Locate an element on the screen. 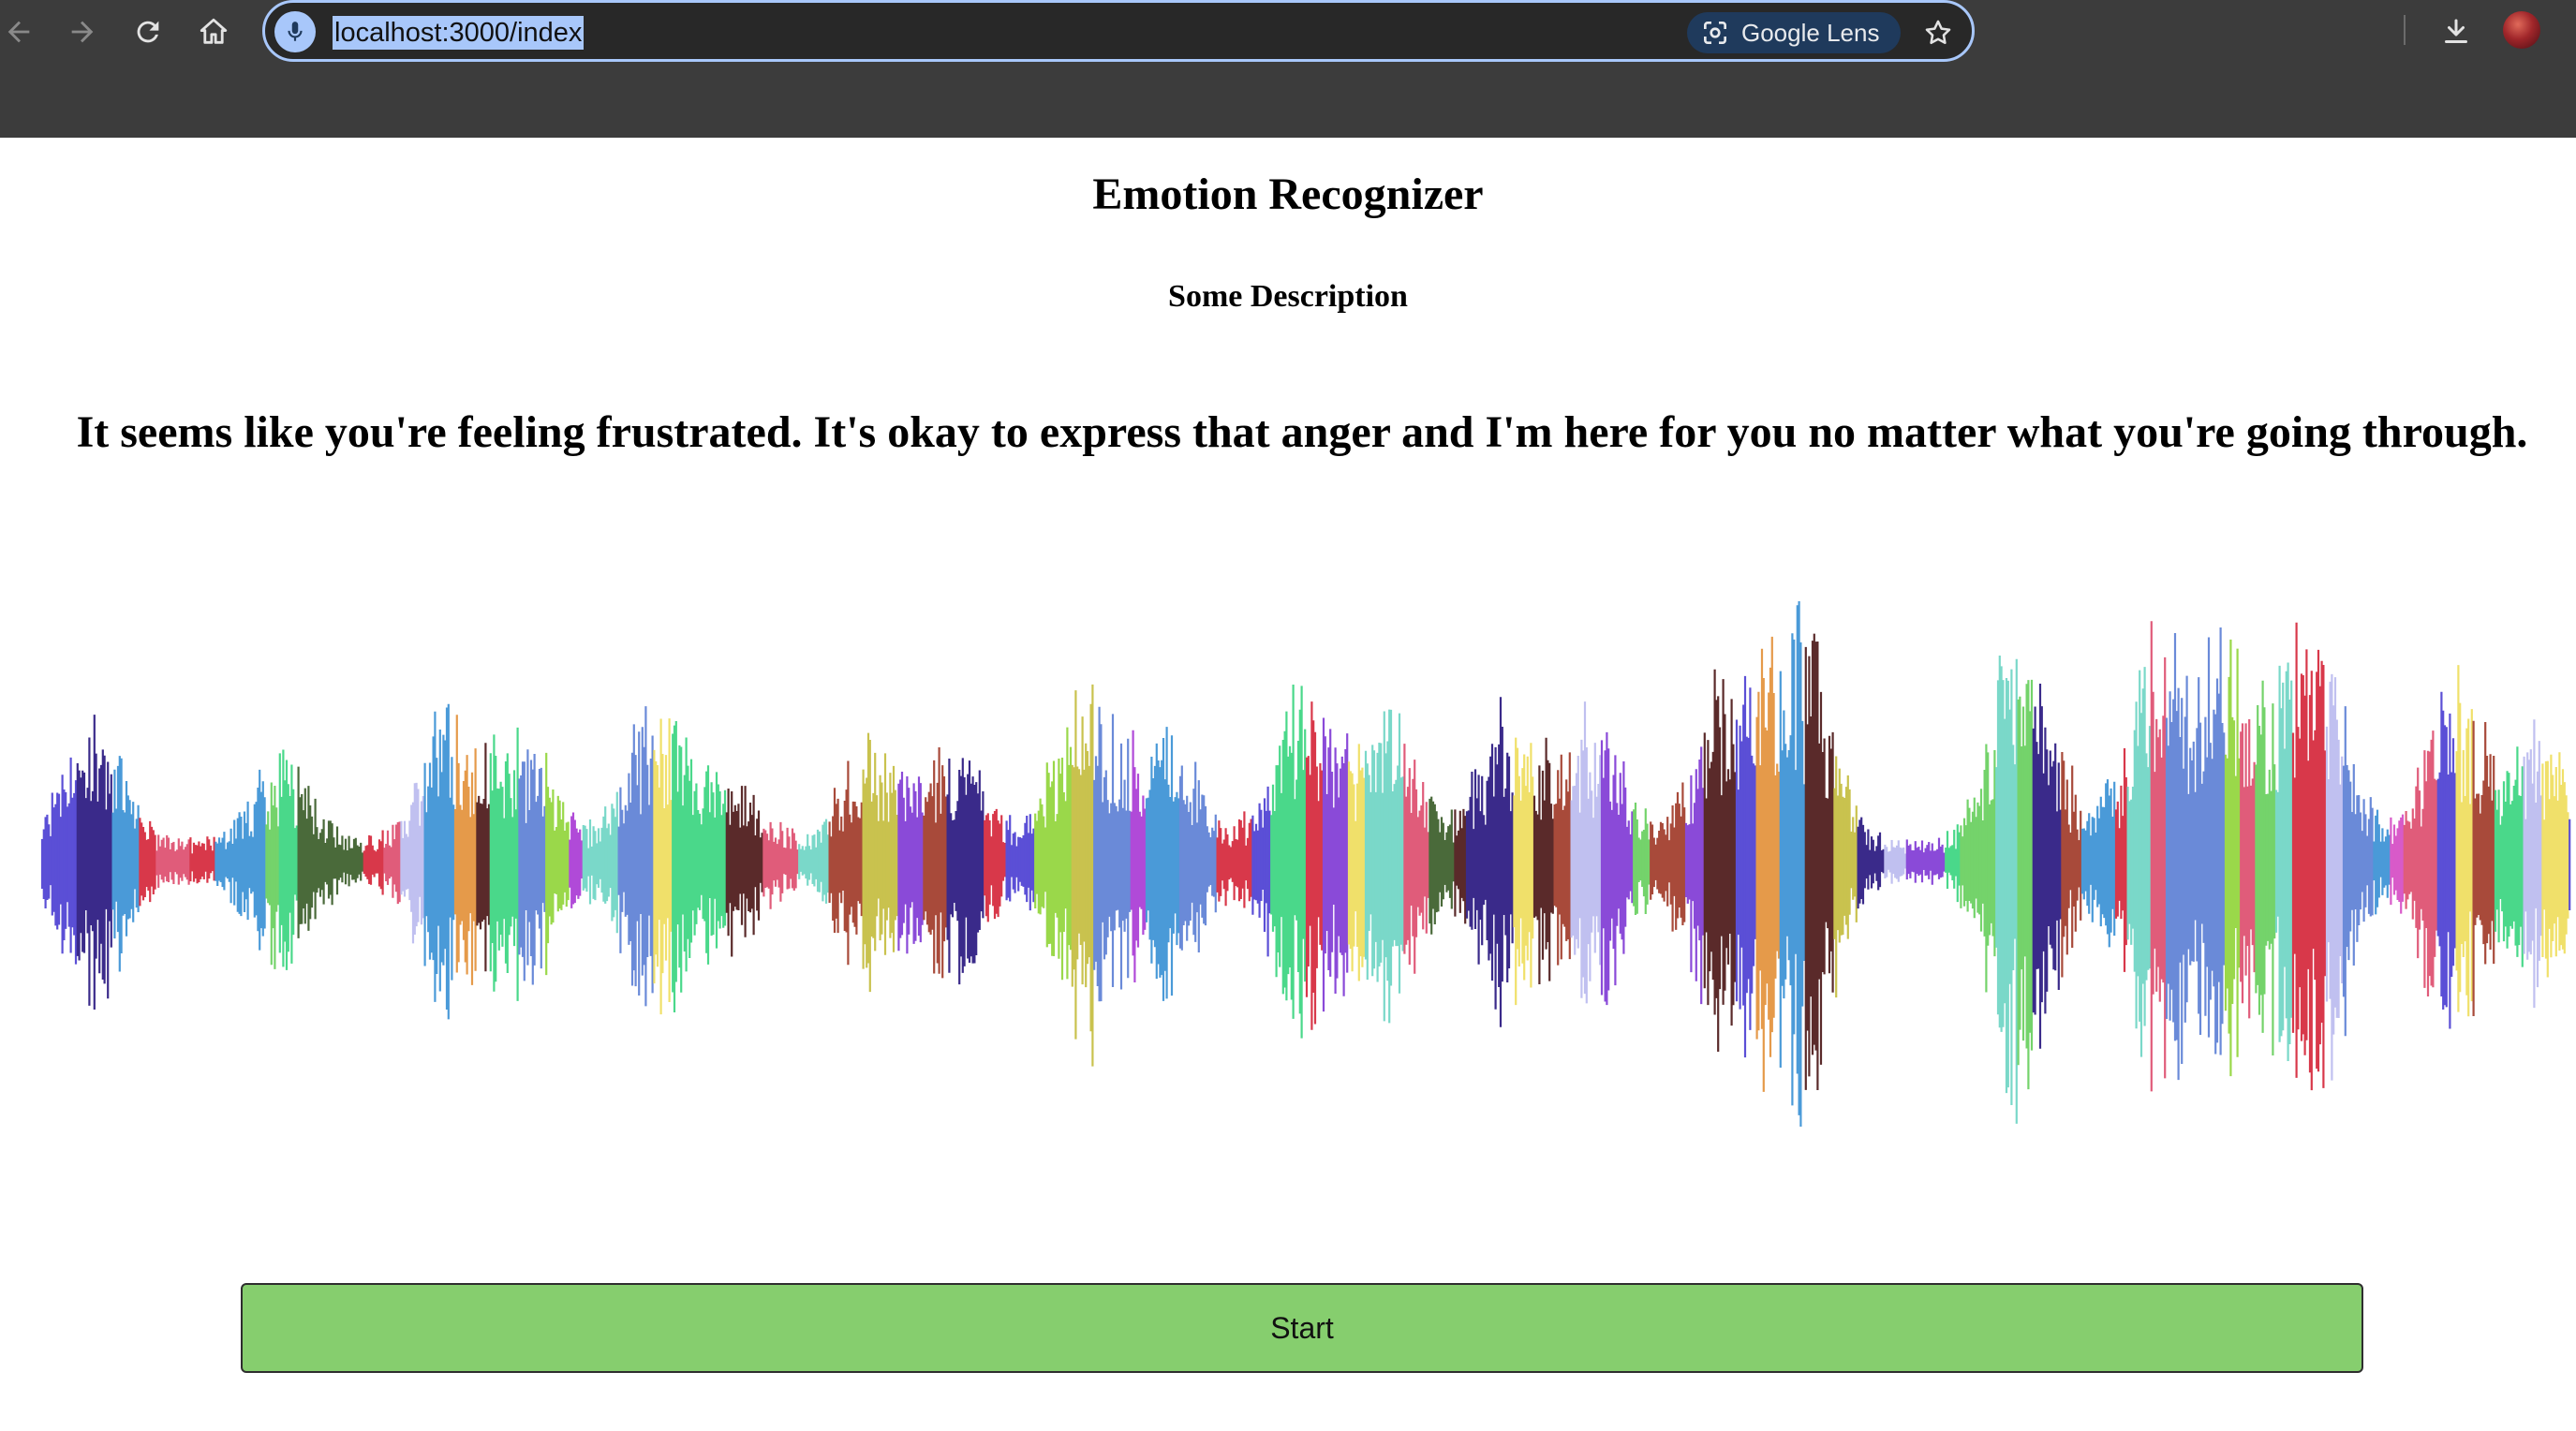  home-icon is located at coordinates (214, 31).